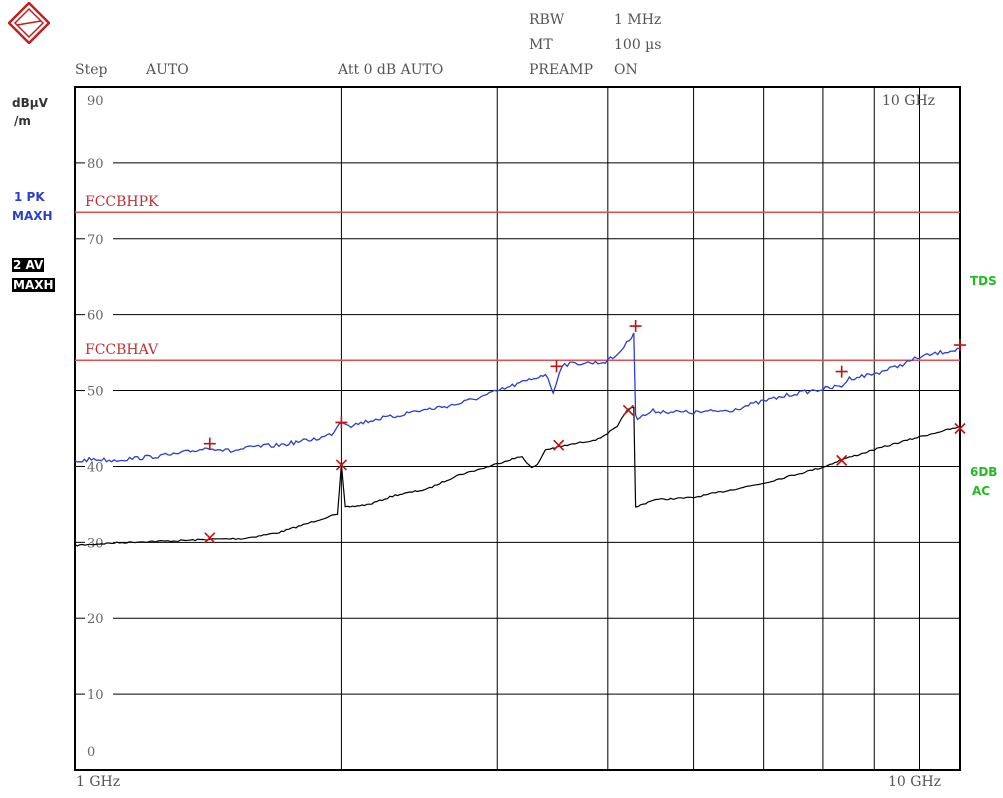 This screenshot has width=1003, height=798. I want to click on y-tick-label: 10, so click(95, 695).